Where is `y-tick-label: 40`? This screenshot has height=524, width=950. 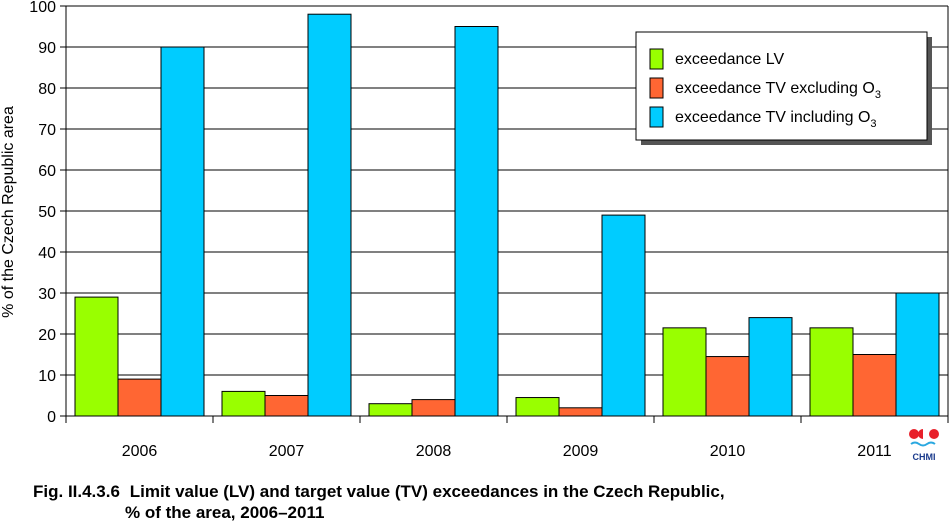 y-tick-label: 40 is located at coordinates (47, 253).